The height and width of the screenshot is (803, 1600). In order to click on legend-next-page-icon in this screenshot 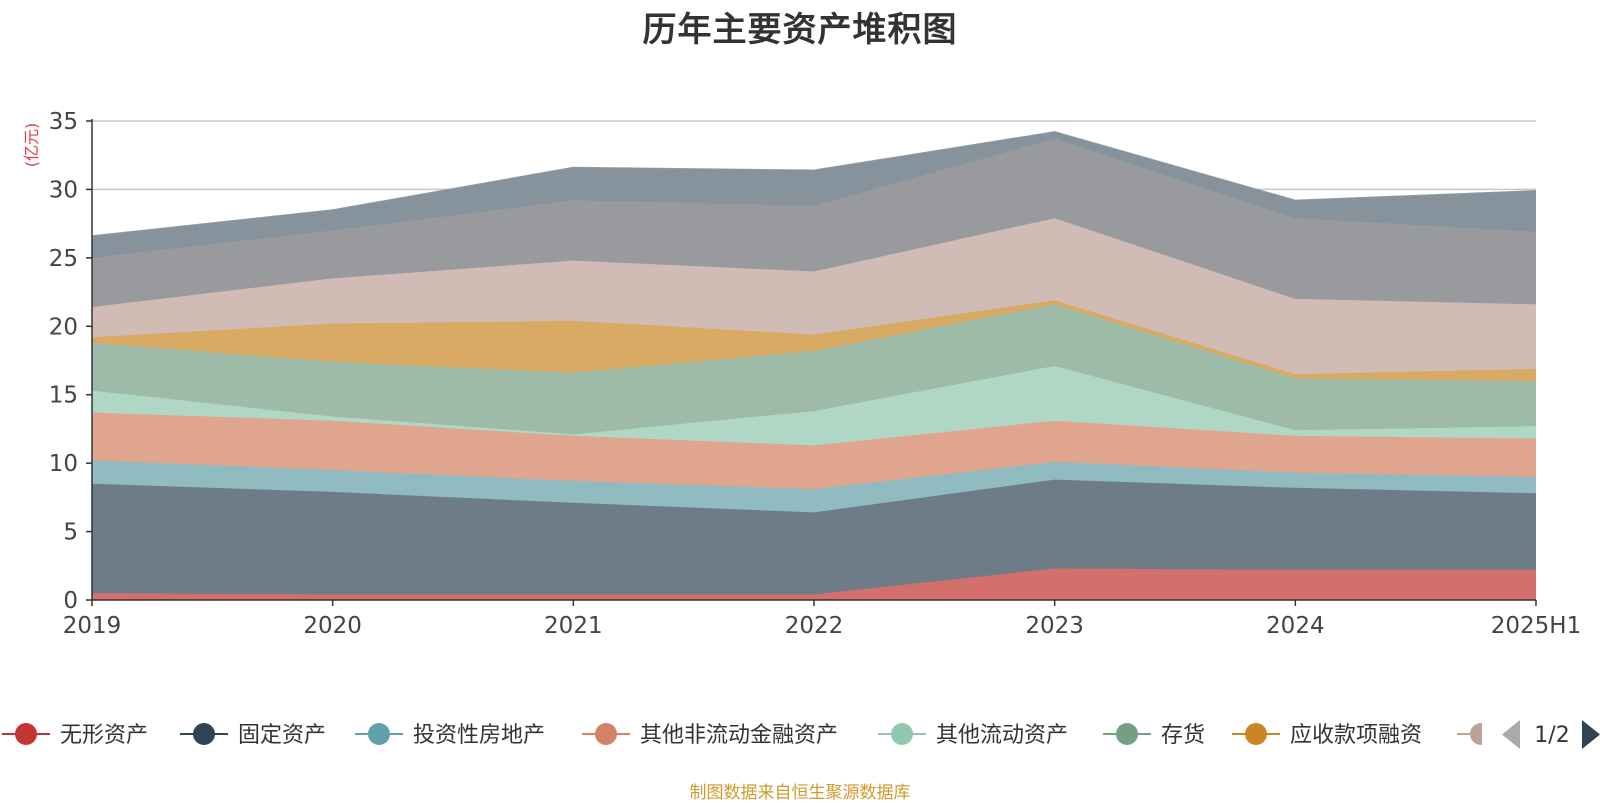, I will do `click(1591, 734)`.